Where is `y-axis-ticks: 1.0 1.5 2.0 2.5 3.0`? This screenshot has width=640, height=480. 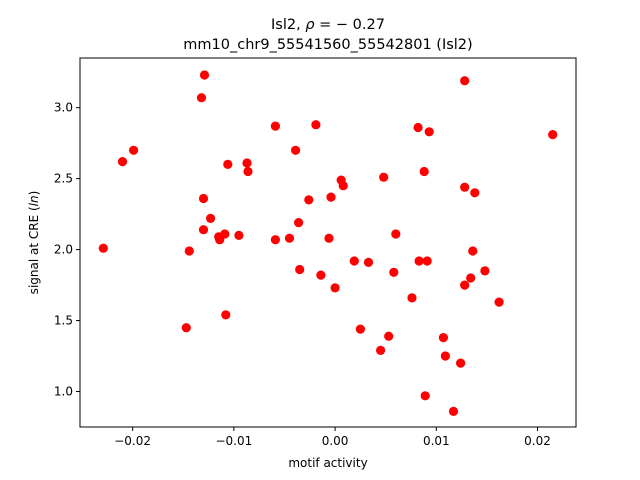 y-axis-ticks: 1.0 1.5 2.0 2.5 3.0 is located at coordinates (67, 250).